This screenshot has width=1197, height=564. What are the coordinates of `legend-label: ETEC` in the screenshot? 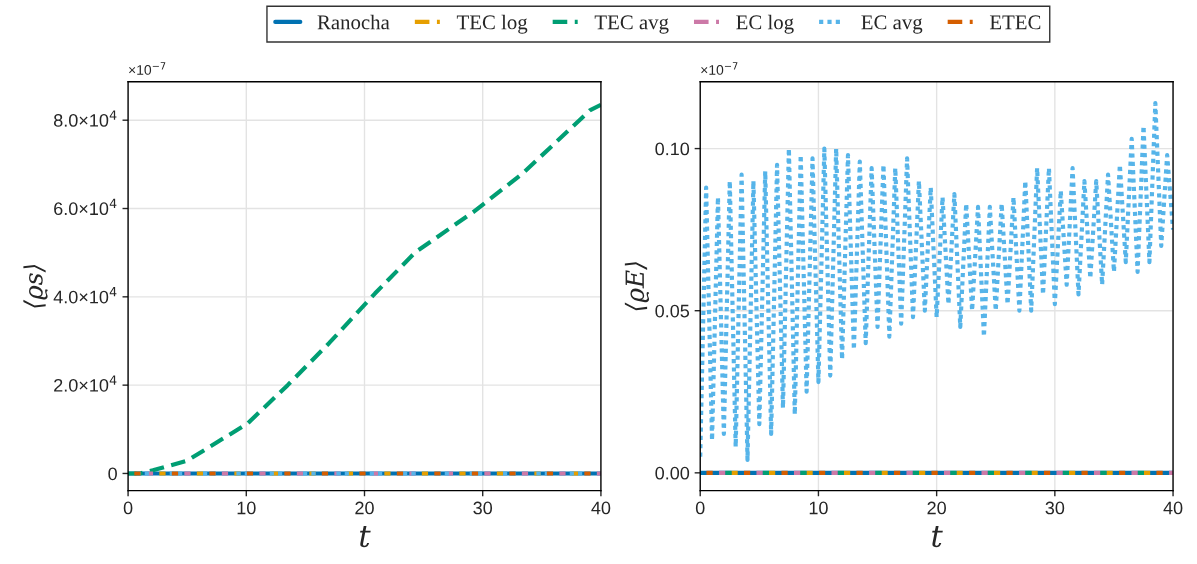 It's located at (1015, 22).